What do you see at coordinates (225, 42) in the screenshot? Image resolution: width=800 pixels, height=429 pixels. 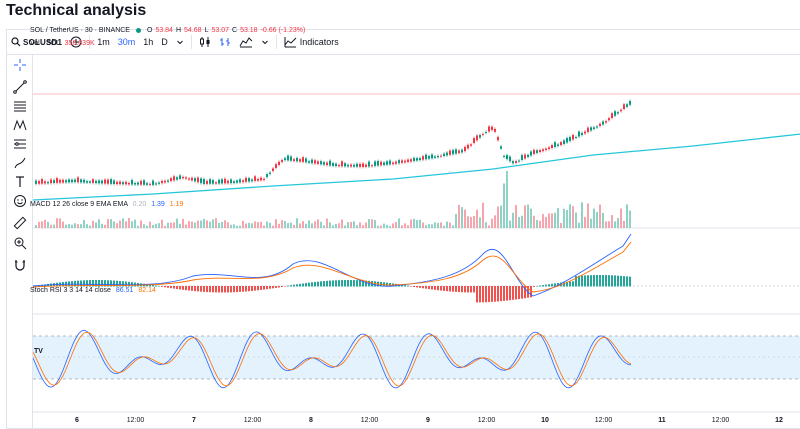 I see `chart-type-bars` at bounding box center [225, 42].